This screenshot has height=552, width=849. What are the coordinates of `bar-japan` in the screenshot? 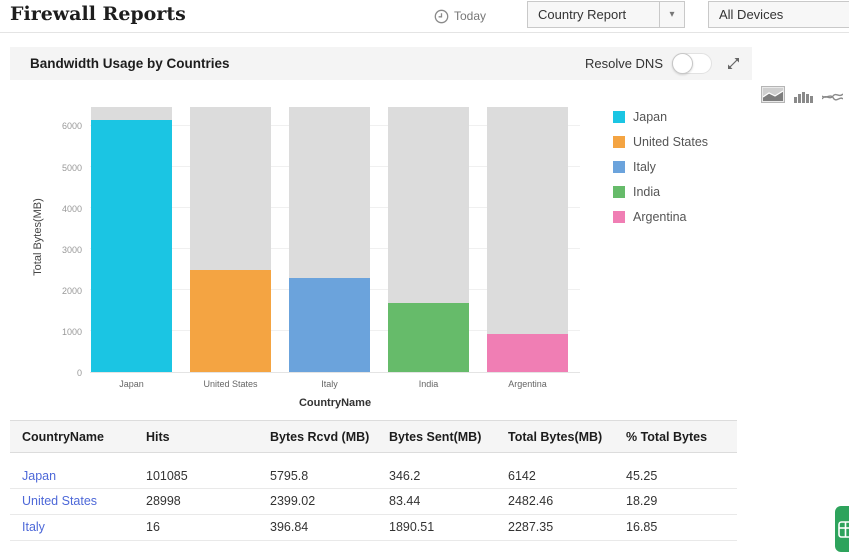 It's located at (131, 245).